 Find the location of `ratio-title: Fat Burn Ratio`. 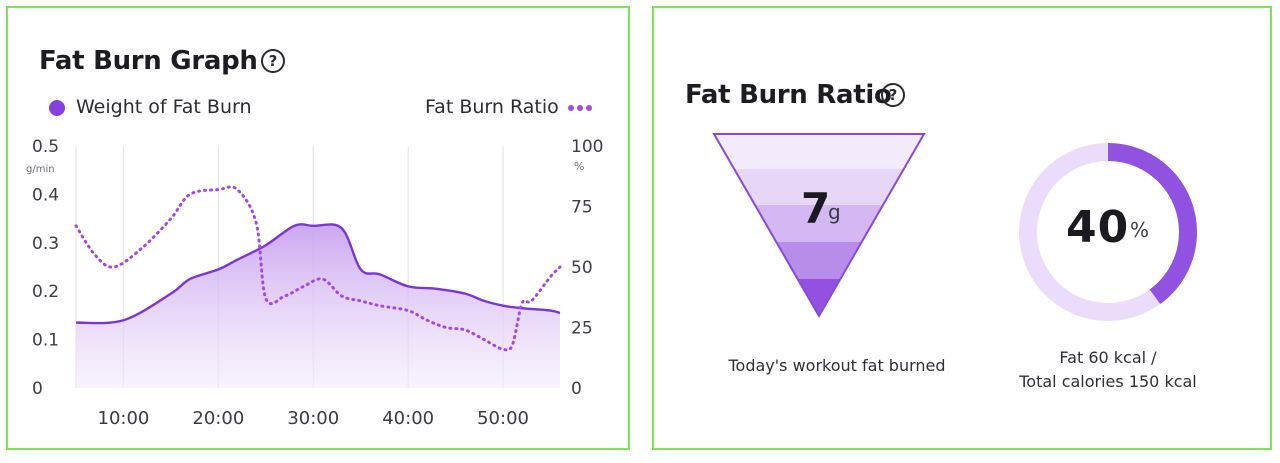

ratio-title: Fat Burn Ratio is located at coordinates (788, 95).